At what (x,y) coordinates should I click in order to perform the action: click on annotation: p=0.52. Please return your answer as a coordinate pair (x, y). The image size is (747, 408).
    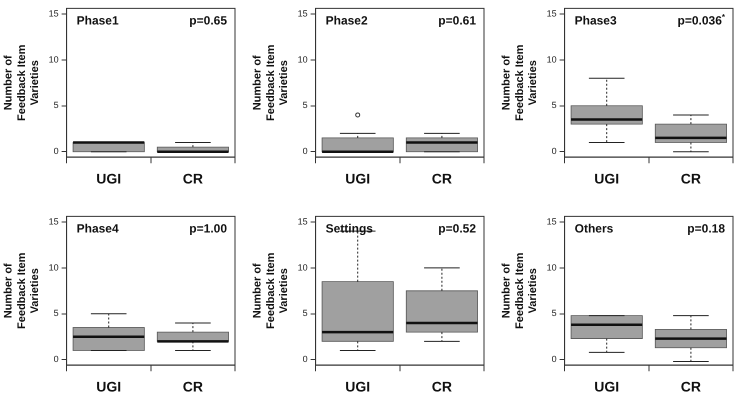
    Looking at the image, I should click on (457, 228).